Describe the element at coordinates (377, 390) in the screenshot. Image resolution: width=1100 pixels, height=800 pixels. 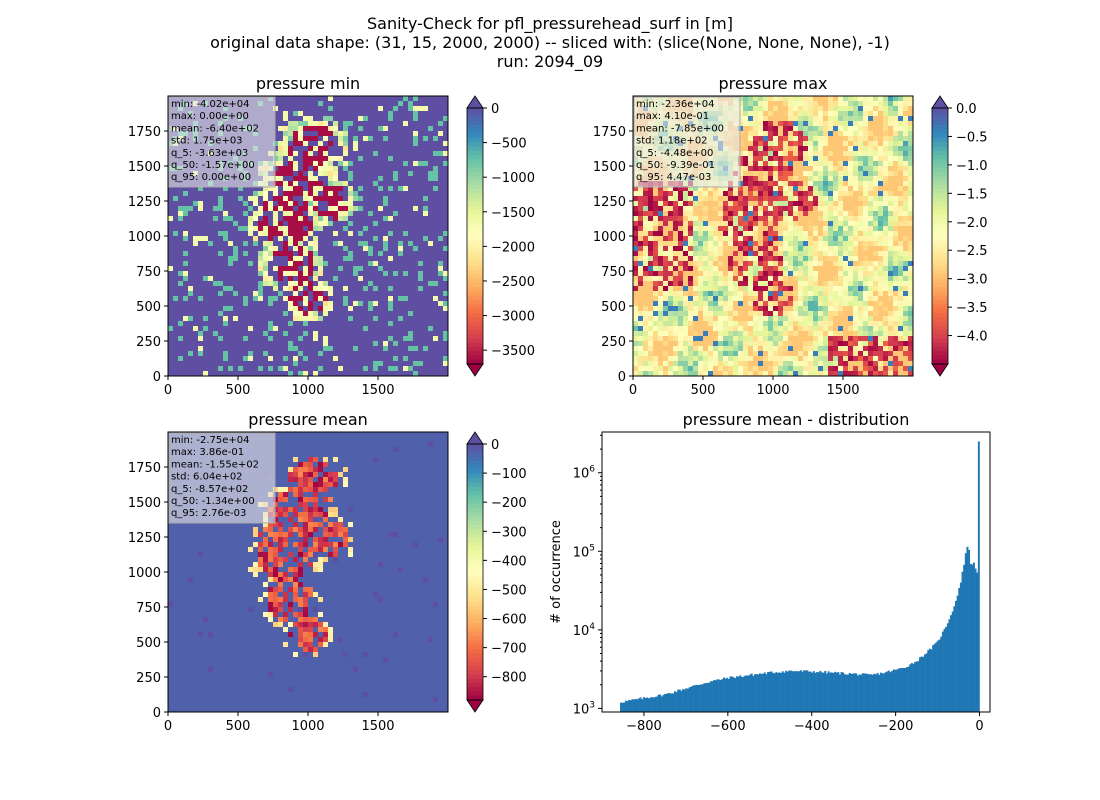
I see `x-tick-label: 1500` at that location.